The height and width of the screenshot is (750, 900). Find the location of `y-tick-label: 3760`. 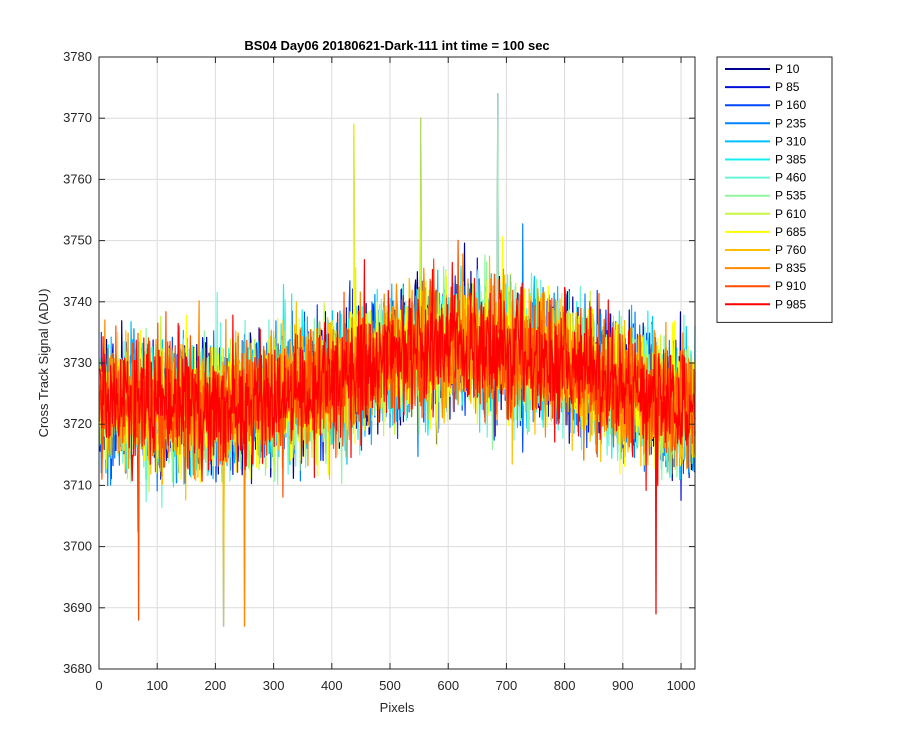

y-tick-label: 3760 is located at coordinates (77, 178).